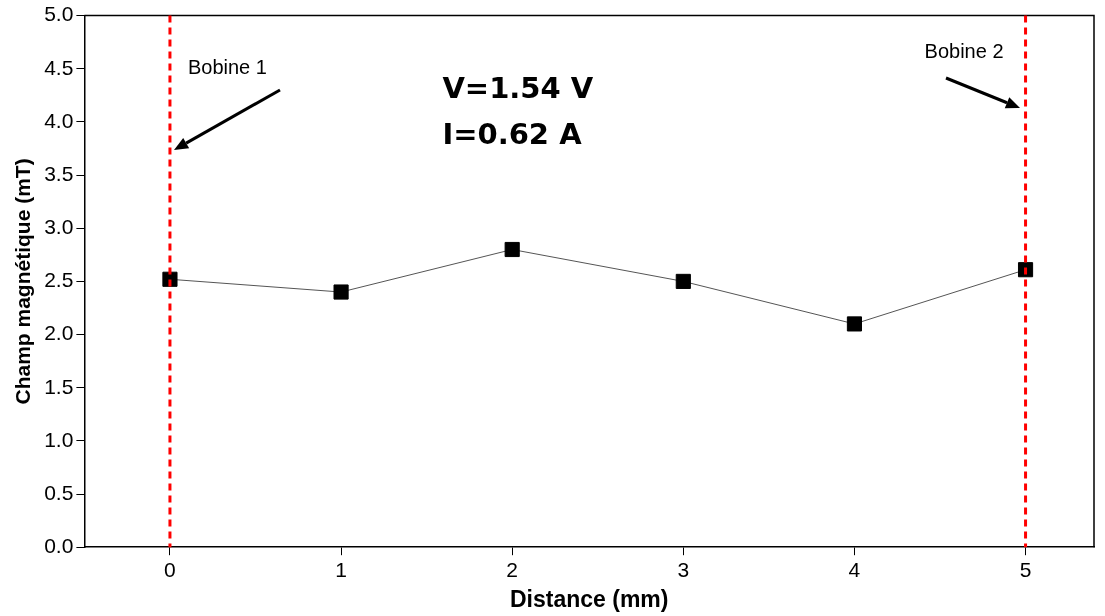 The width and height of the screenshot is (1105, 616). Describe the element at coordinates (59, 14) in the screenshot. I see `y-tick-label: 5.0` at that location.